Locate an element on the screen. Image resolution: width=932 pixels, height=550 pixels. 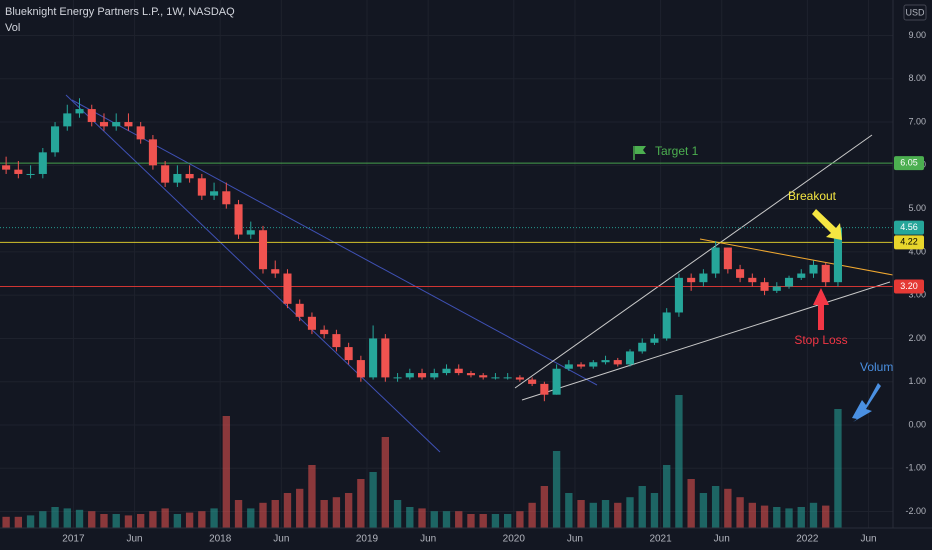
annotation: Breakout is located at coordinates (812, 196).